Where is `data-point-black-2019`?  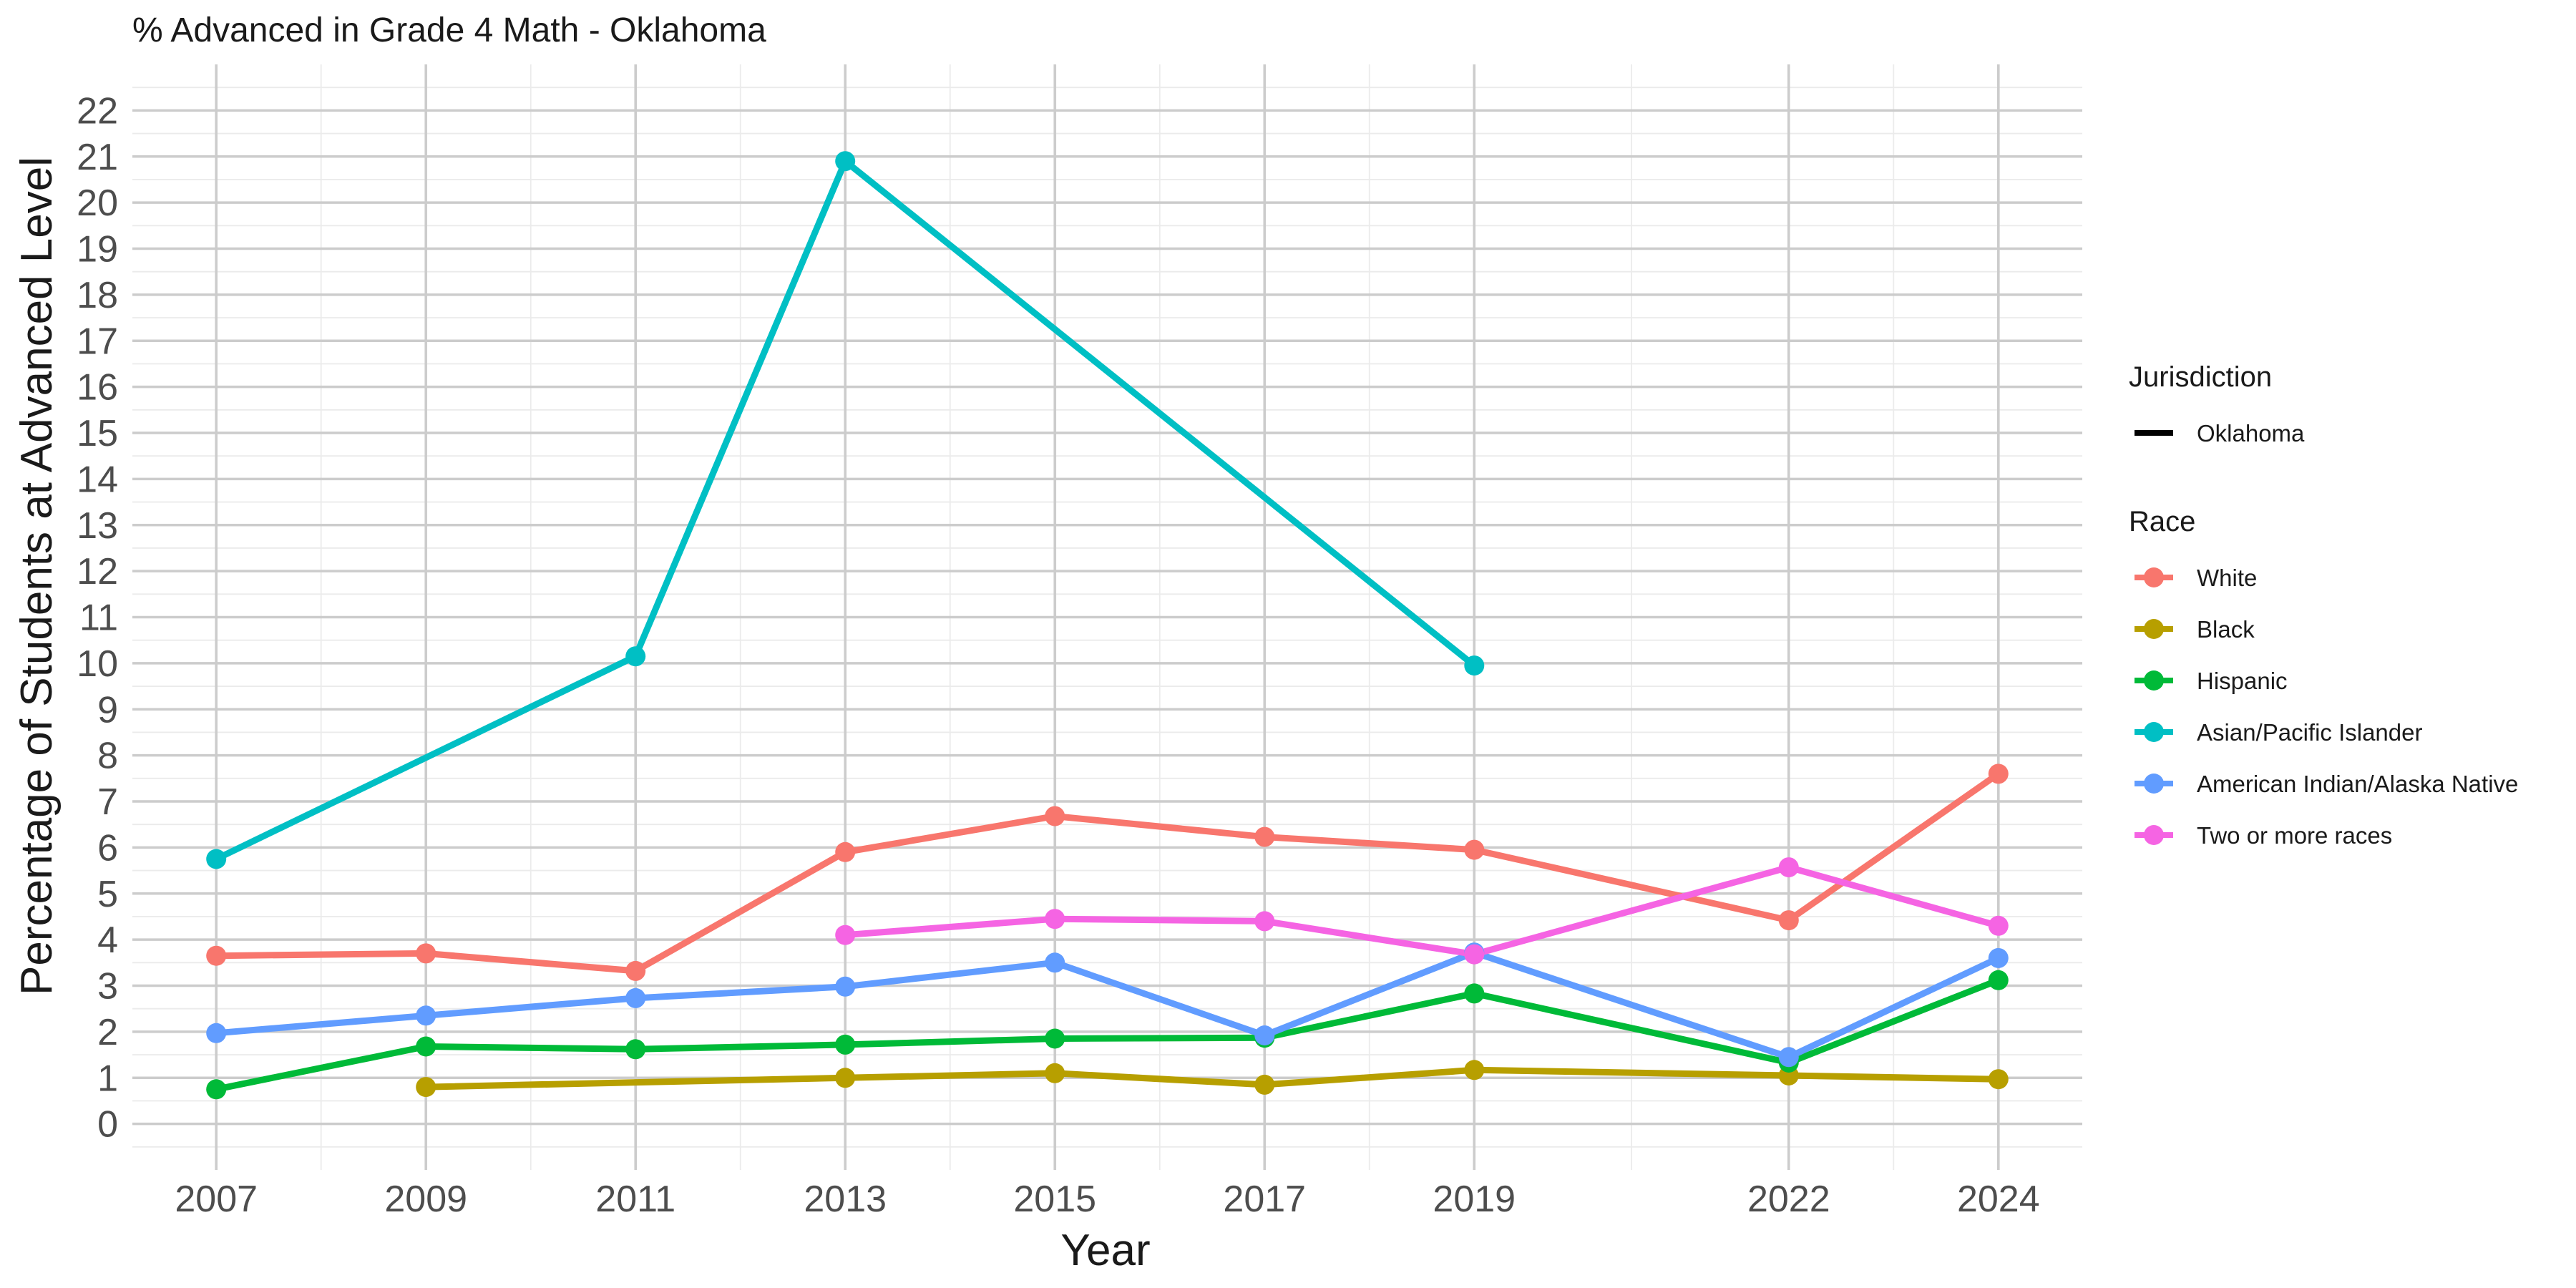
data-point-black-2019 is located at coordinates (1474, 1070).